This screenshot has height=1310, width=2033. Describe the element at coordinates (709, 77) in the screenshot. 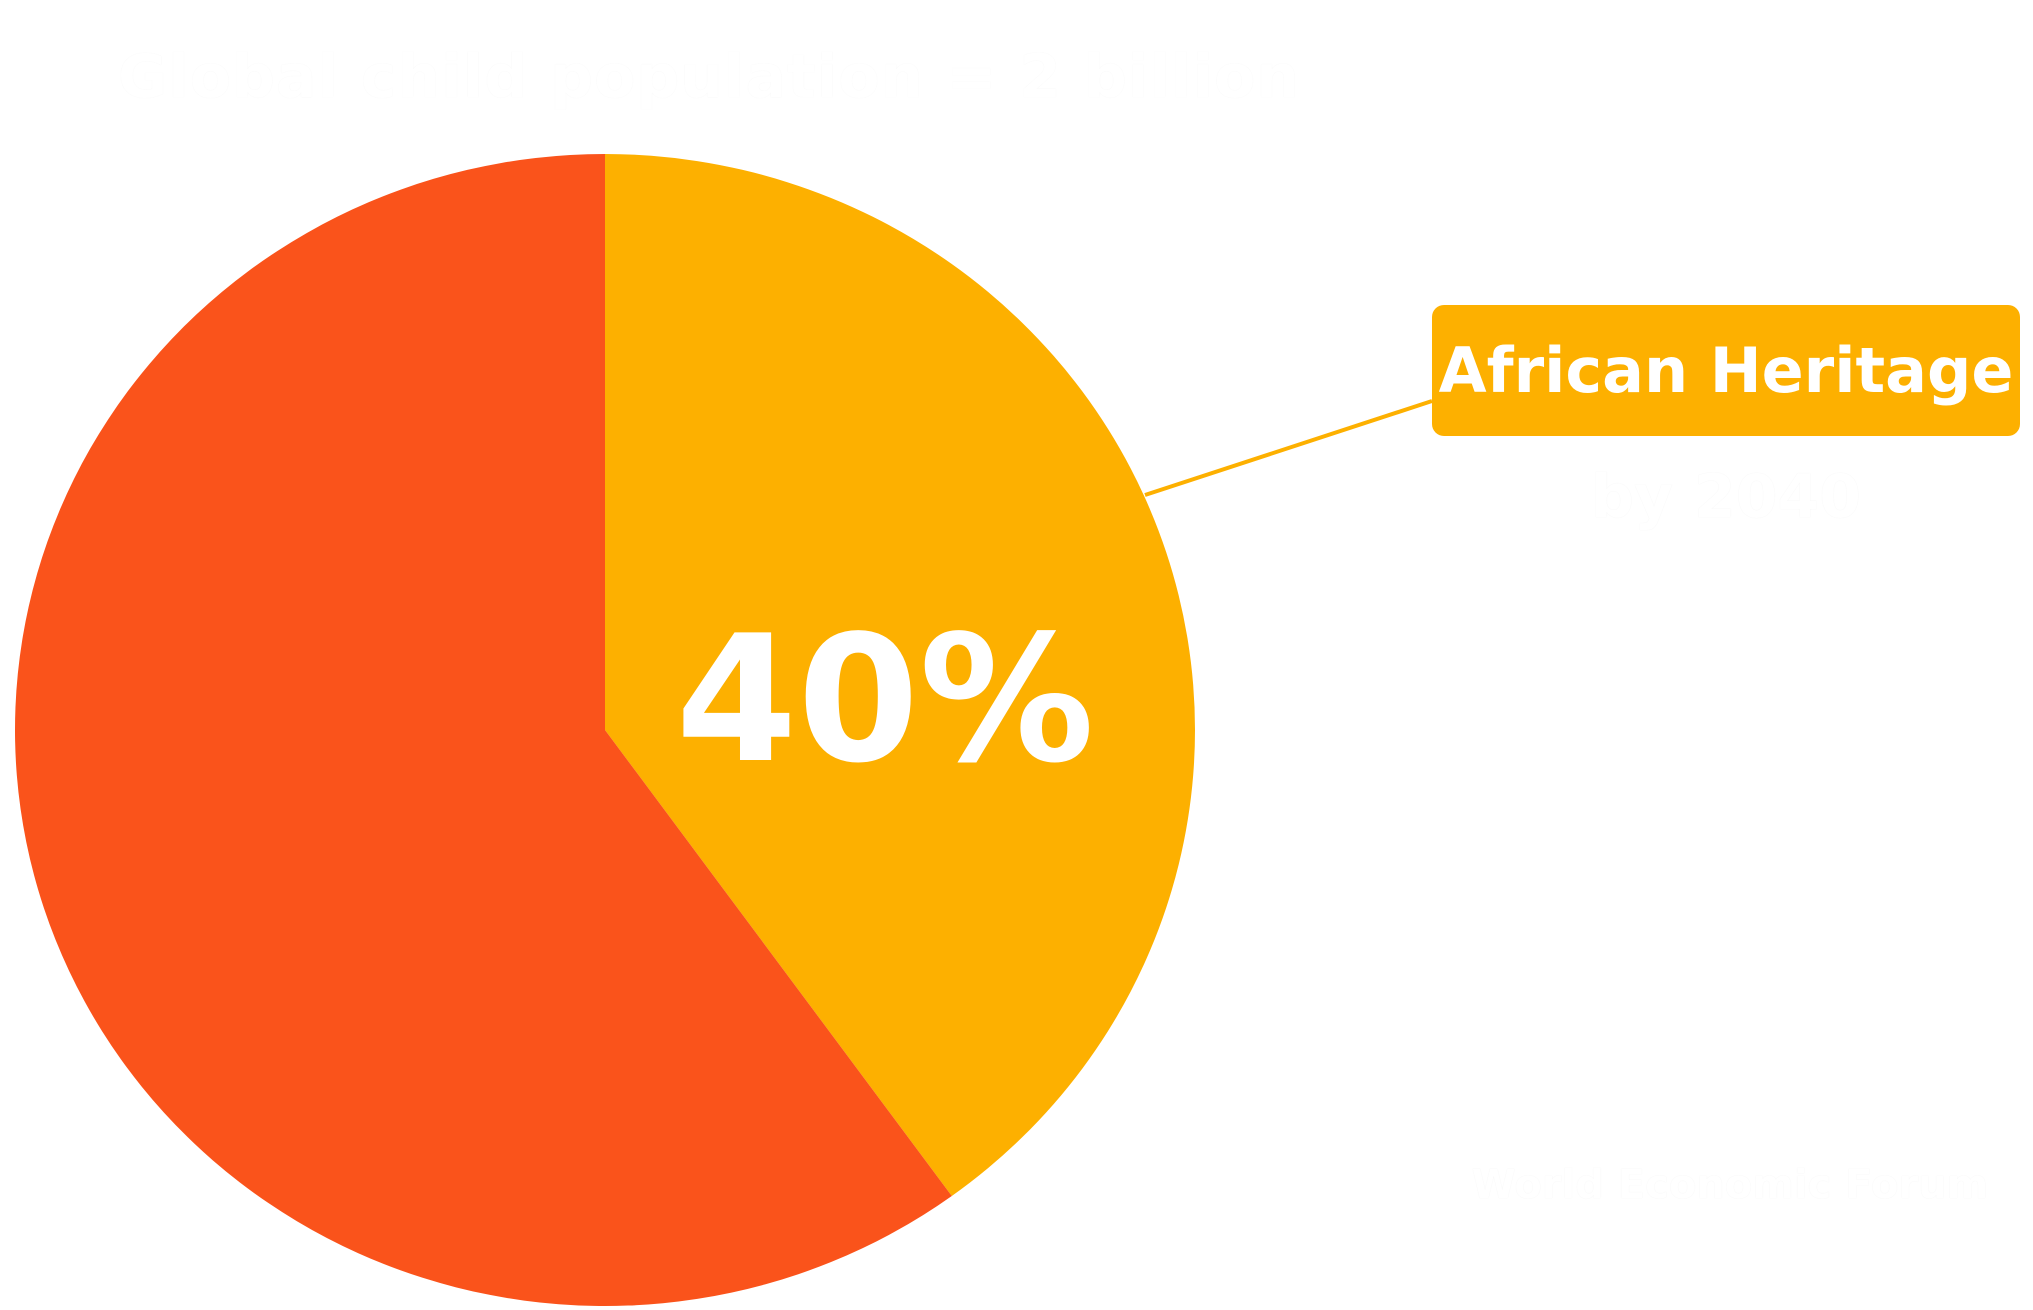

I see `chart-title: Global child population = 2 billion` at that location.